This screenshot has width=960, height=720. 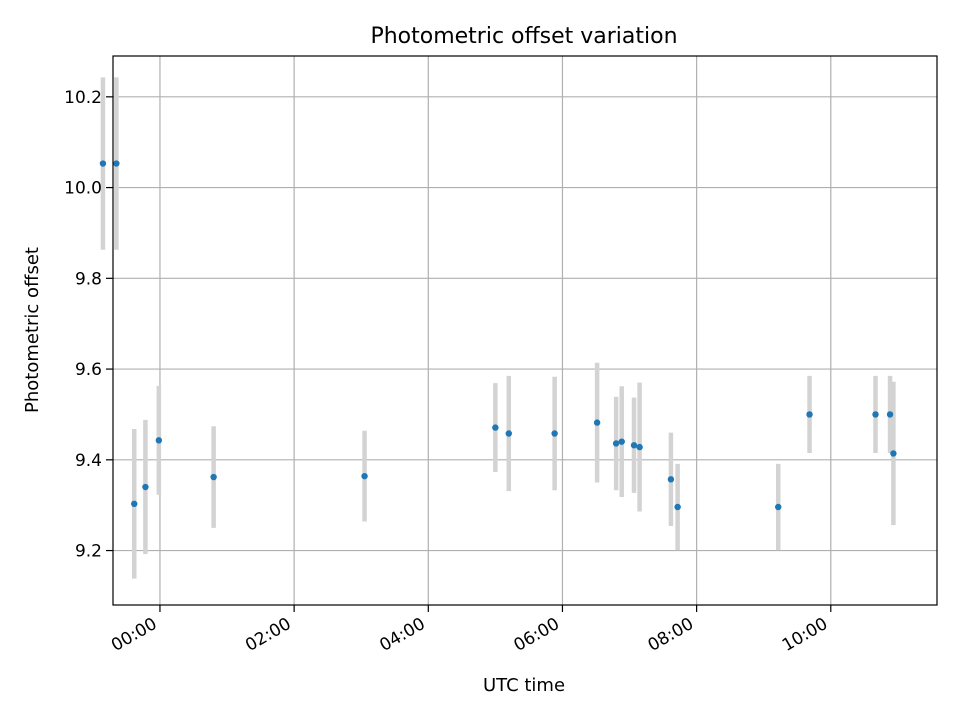 I want to click on x-tick-label: 10:00, so click(x=805, y=635).